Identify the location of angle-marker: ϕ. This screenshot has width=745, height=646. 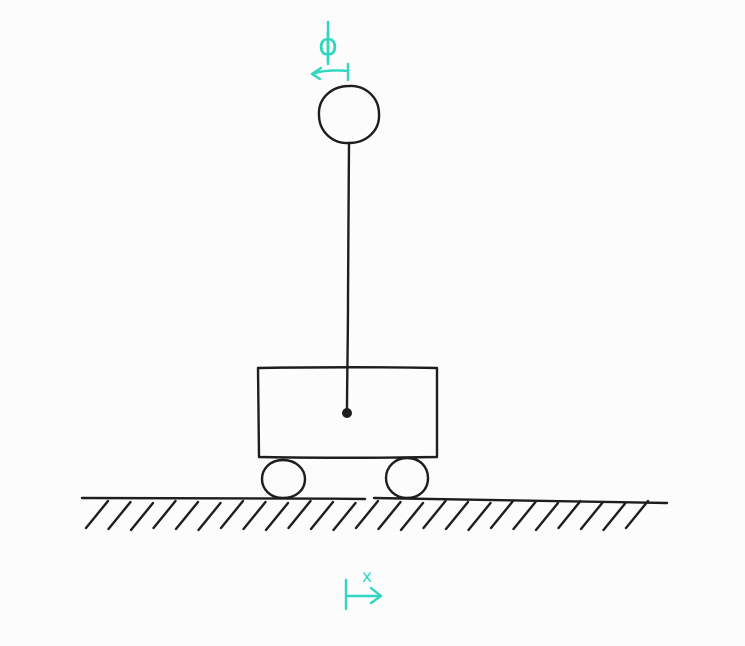
(330, 51).